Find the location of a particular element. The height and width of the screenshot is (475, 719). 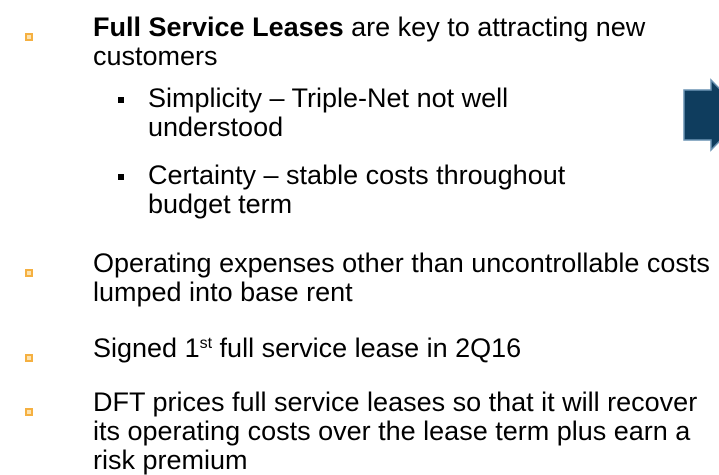

bold-text: Full Service Leases is located at coordinates (218, 27).